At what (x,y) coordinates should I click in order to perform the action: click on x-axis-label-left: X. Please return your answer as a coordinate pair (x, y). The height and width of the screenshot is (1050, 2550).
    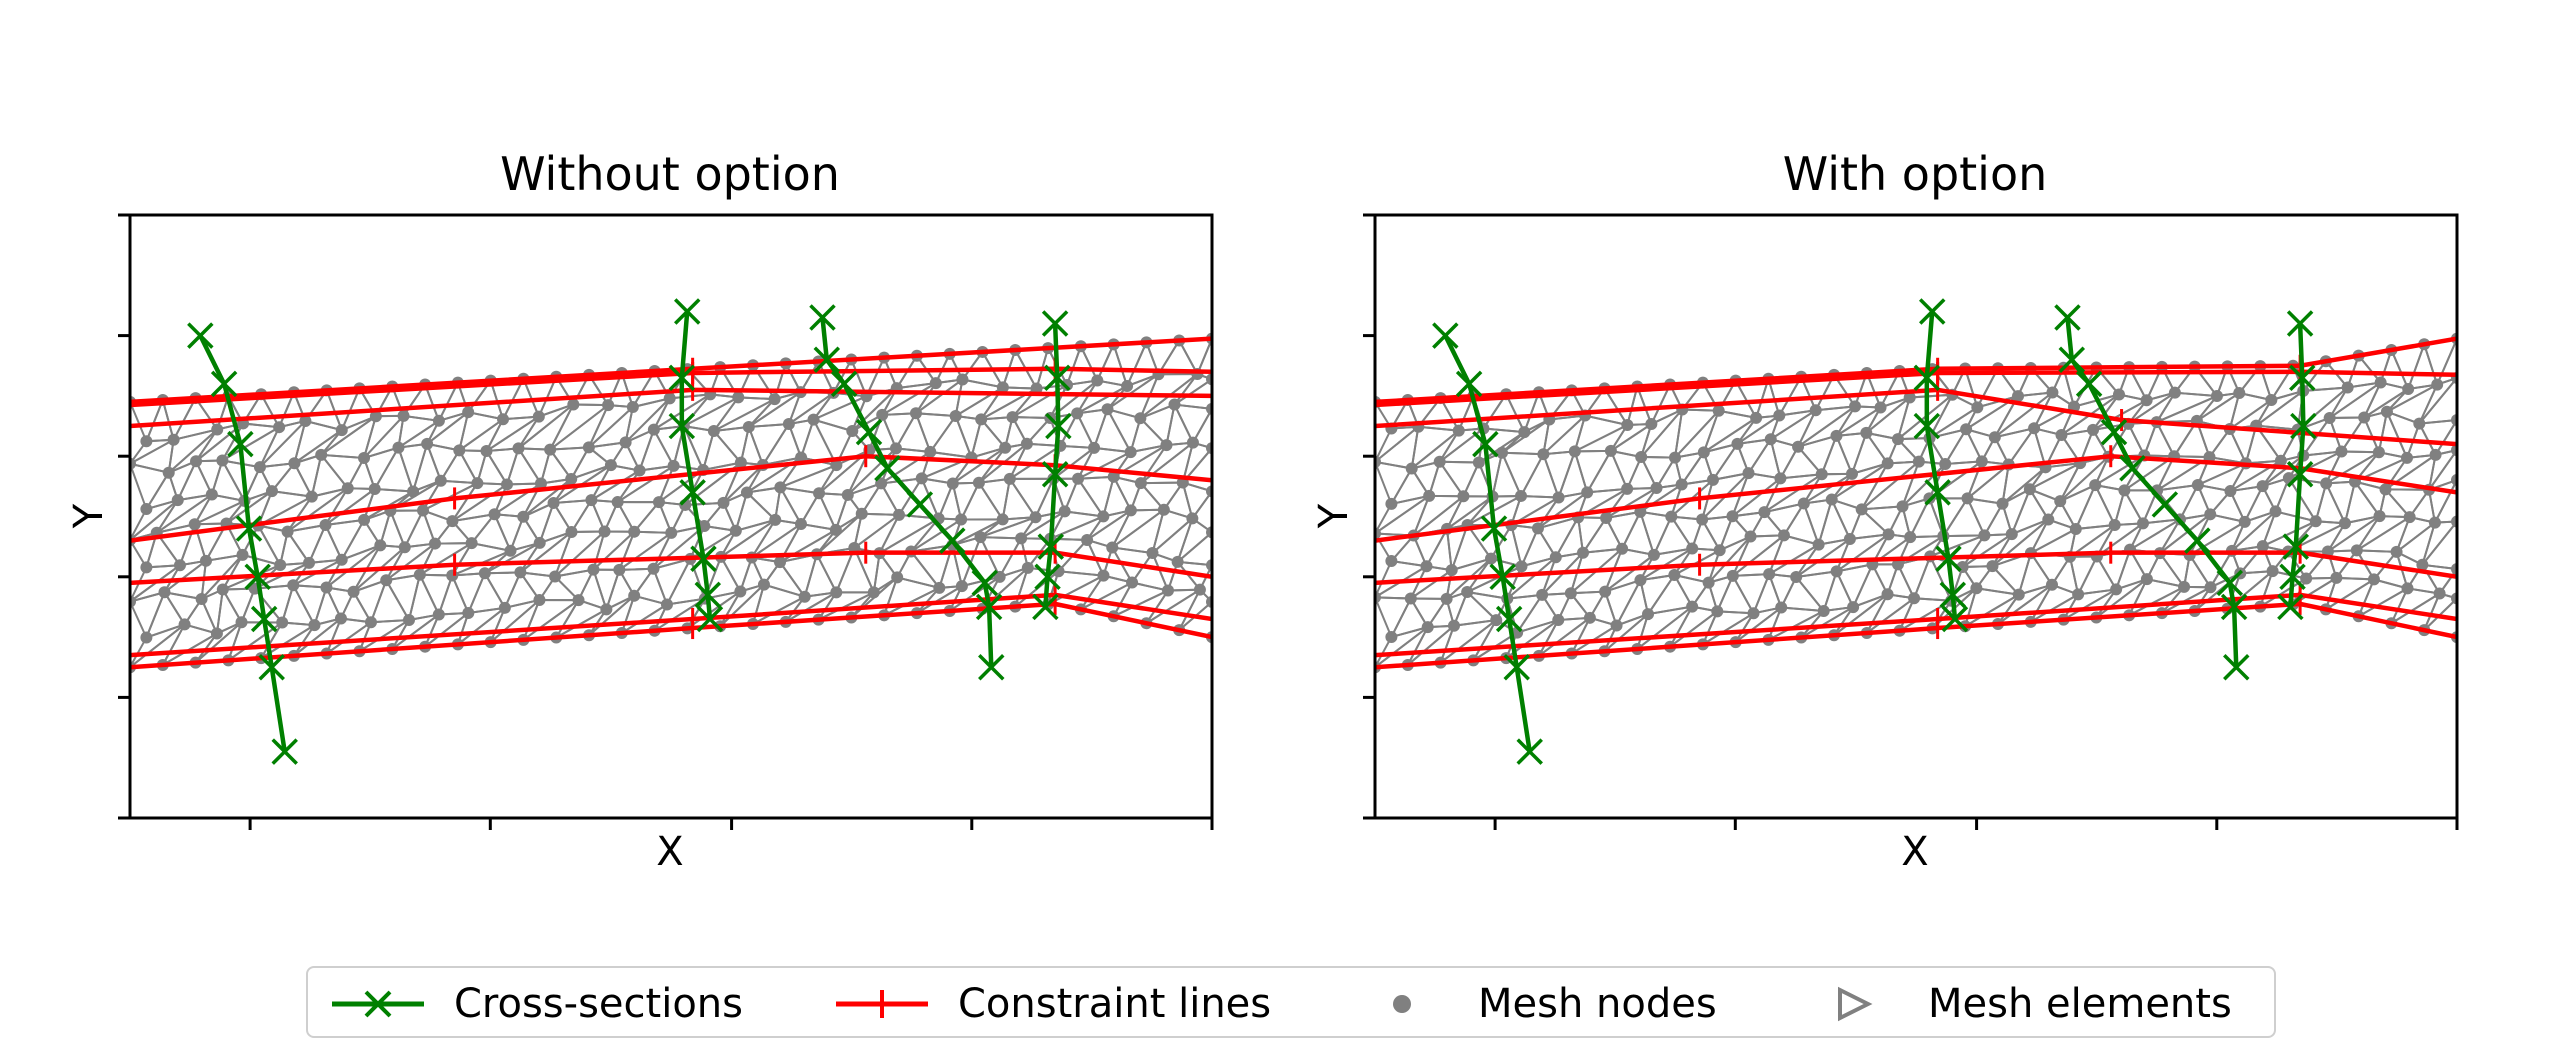
    Looking at the image, I should click on (669, 852).